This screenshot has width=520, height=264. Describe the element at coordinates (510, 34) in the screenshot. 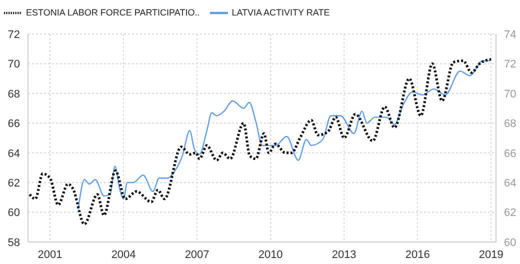

I see `y2-tick-label: 74` at that location.